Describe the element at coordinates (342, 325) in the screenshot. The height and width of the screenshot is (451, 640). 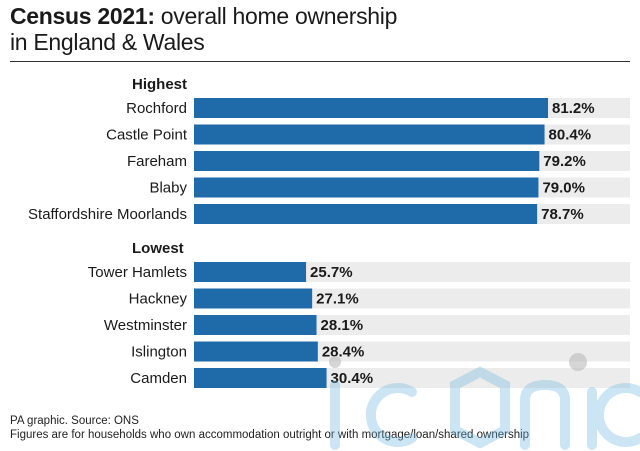
I see `value-label: 28.1%` at that location.